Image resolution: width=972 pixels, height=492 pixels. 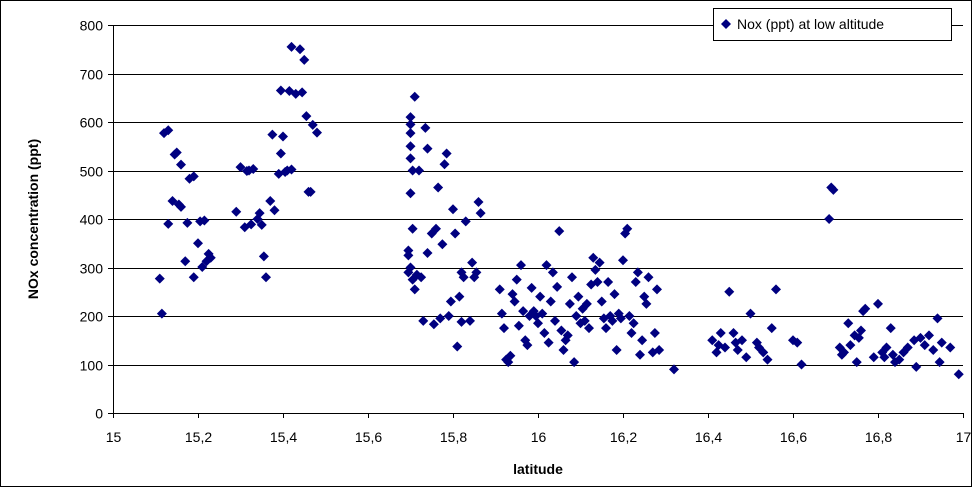 I want to click on y-tick-label: 200, so click(x=92, y=317).